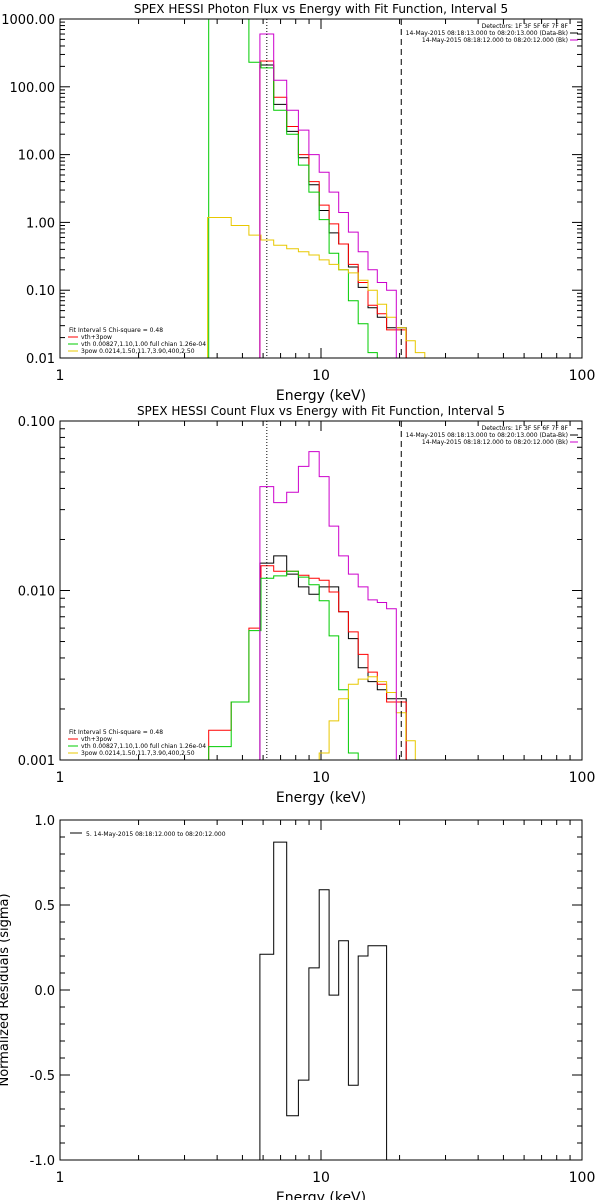  I want to click on y-tick-label: 0.01, so click(40, 359).